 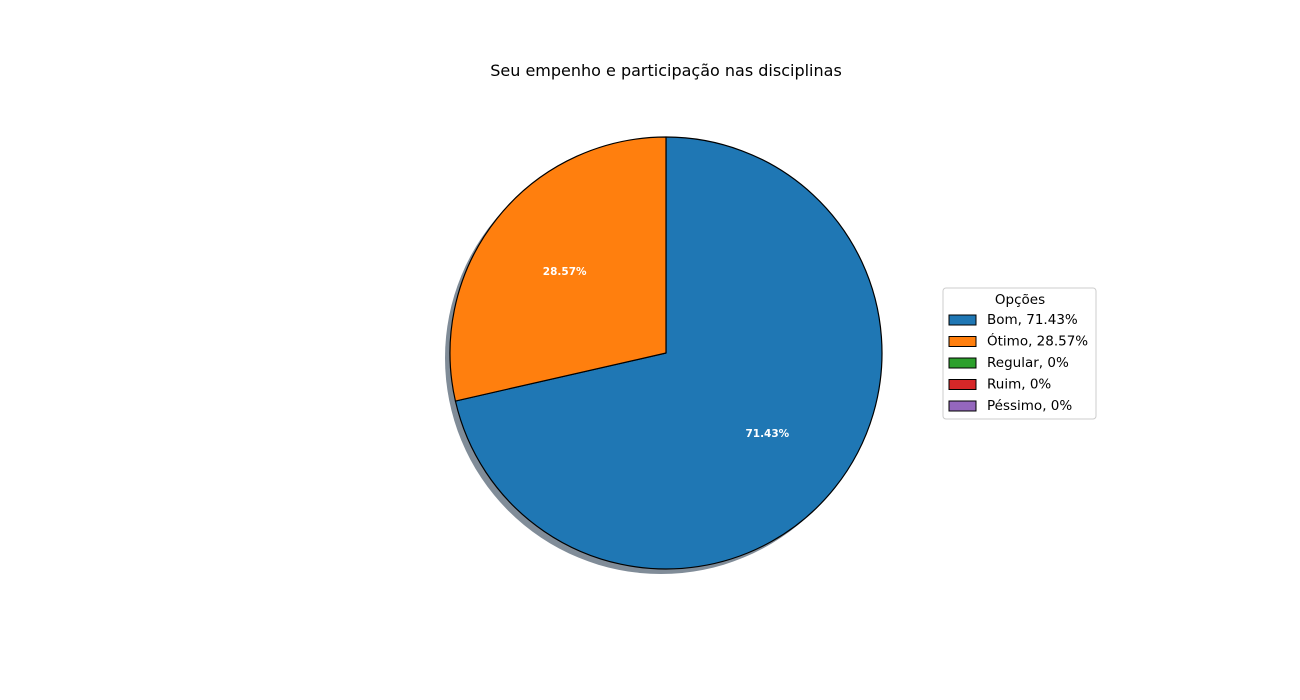 I want to click on pie-slice-label-bom: 71.43%, so click(x=767, y=434).